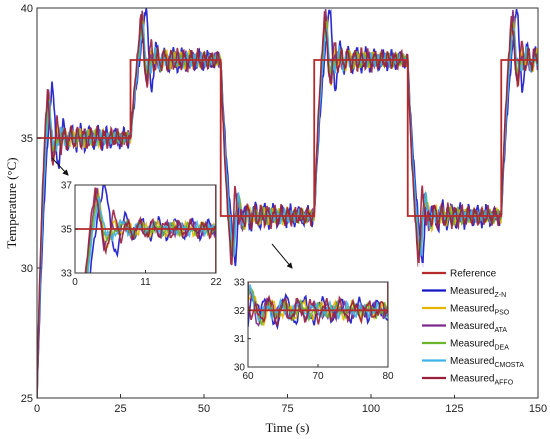 This screenshot has height=439, width=550. I want to click on reference-line, so click(145, 229).